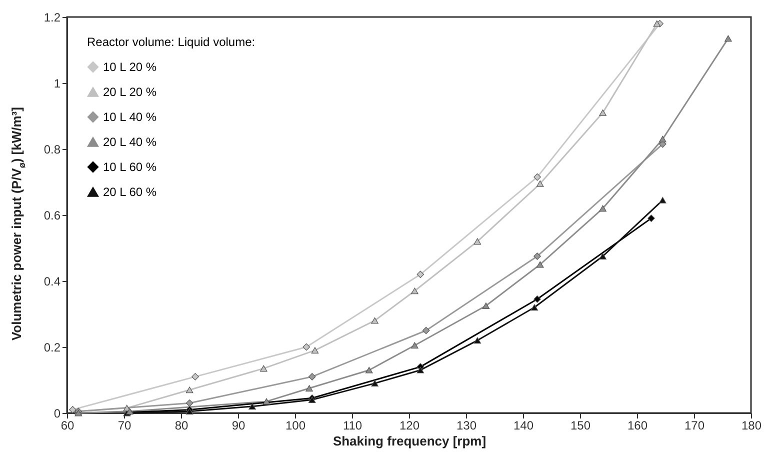 Image resolution: width=764 pixels, height=464 pixels. I want to click on y-tick-label: 0.8, so click(52, 149).